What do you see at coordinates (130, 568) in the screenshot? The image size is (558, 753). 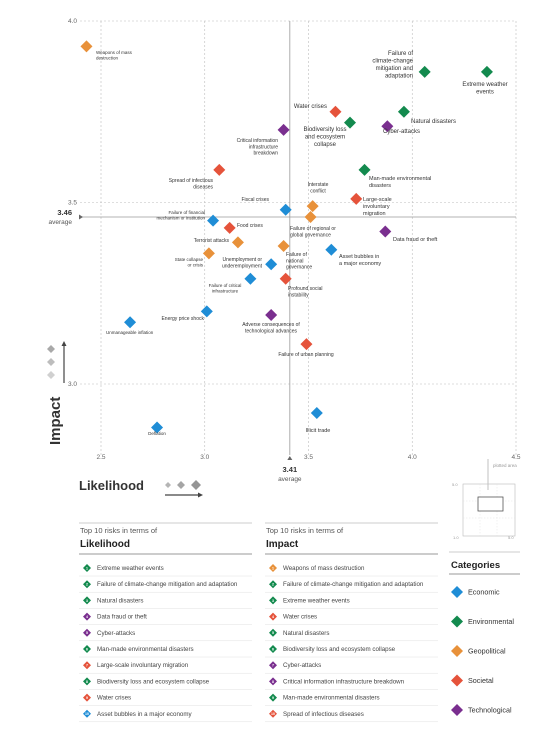 I see `list-item-label: Extreme weather events` at bounding box center [130, 568].